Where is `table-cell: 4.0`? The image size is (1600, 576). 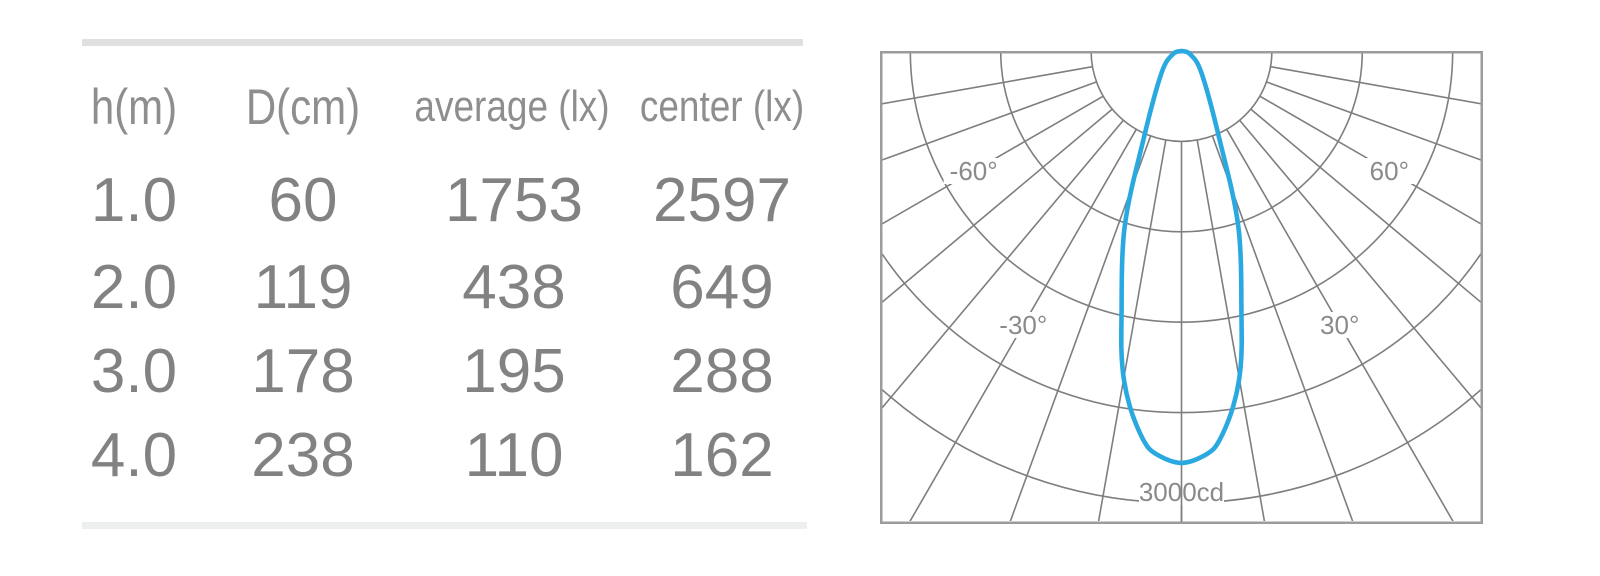
table-cell: 4.0 is located at coordinates (134, 455).